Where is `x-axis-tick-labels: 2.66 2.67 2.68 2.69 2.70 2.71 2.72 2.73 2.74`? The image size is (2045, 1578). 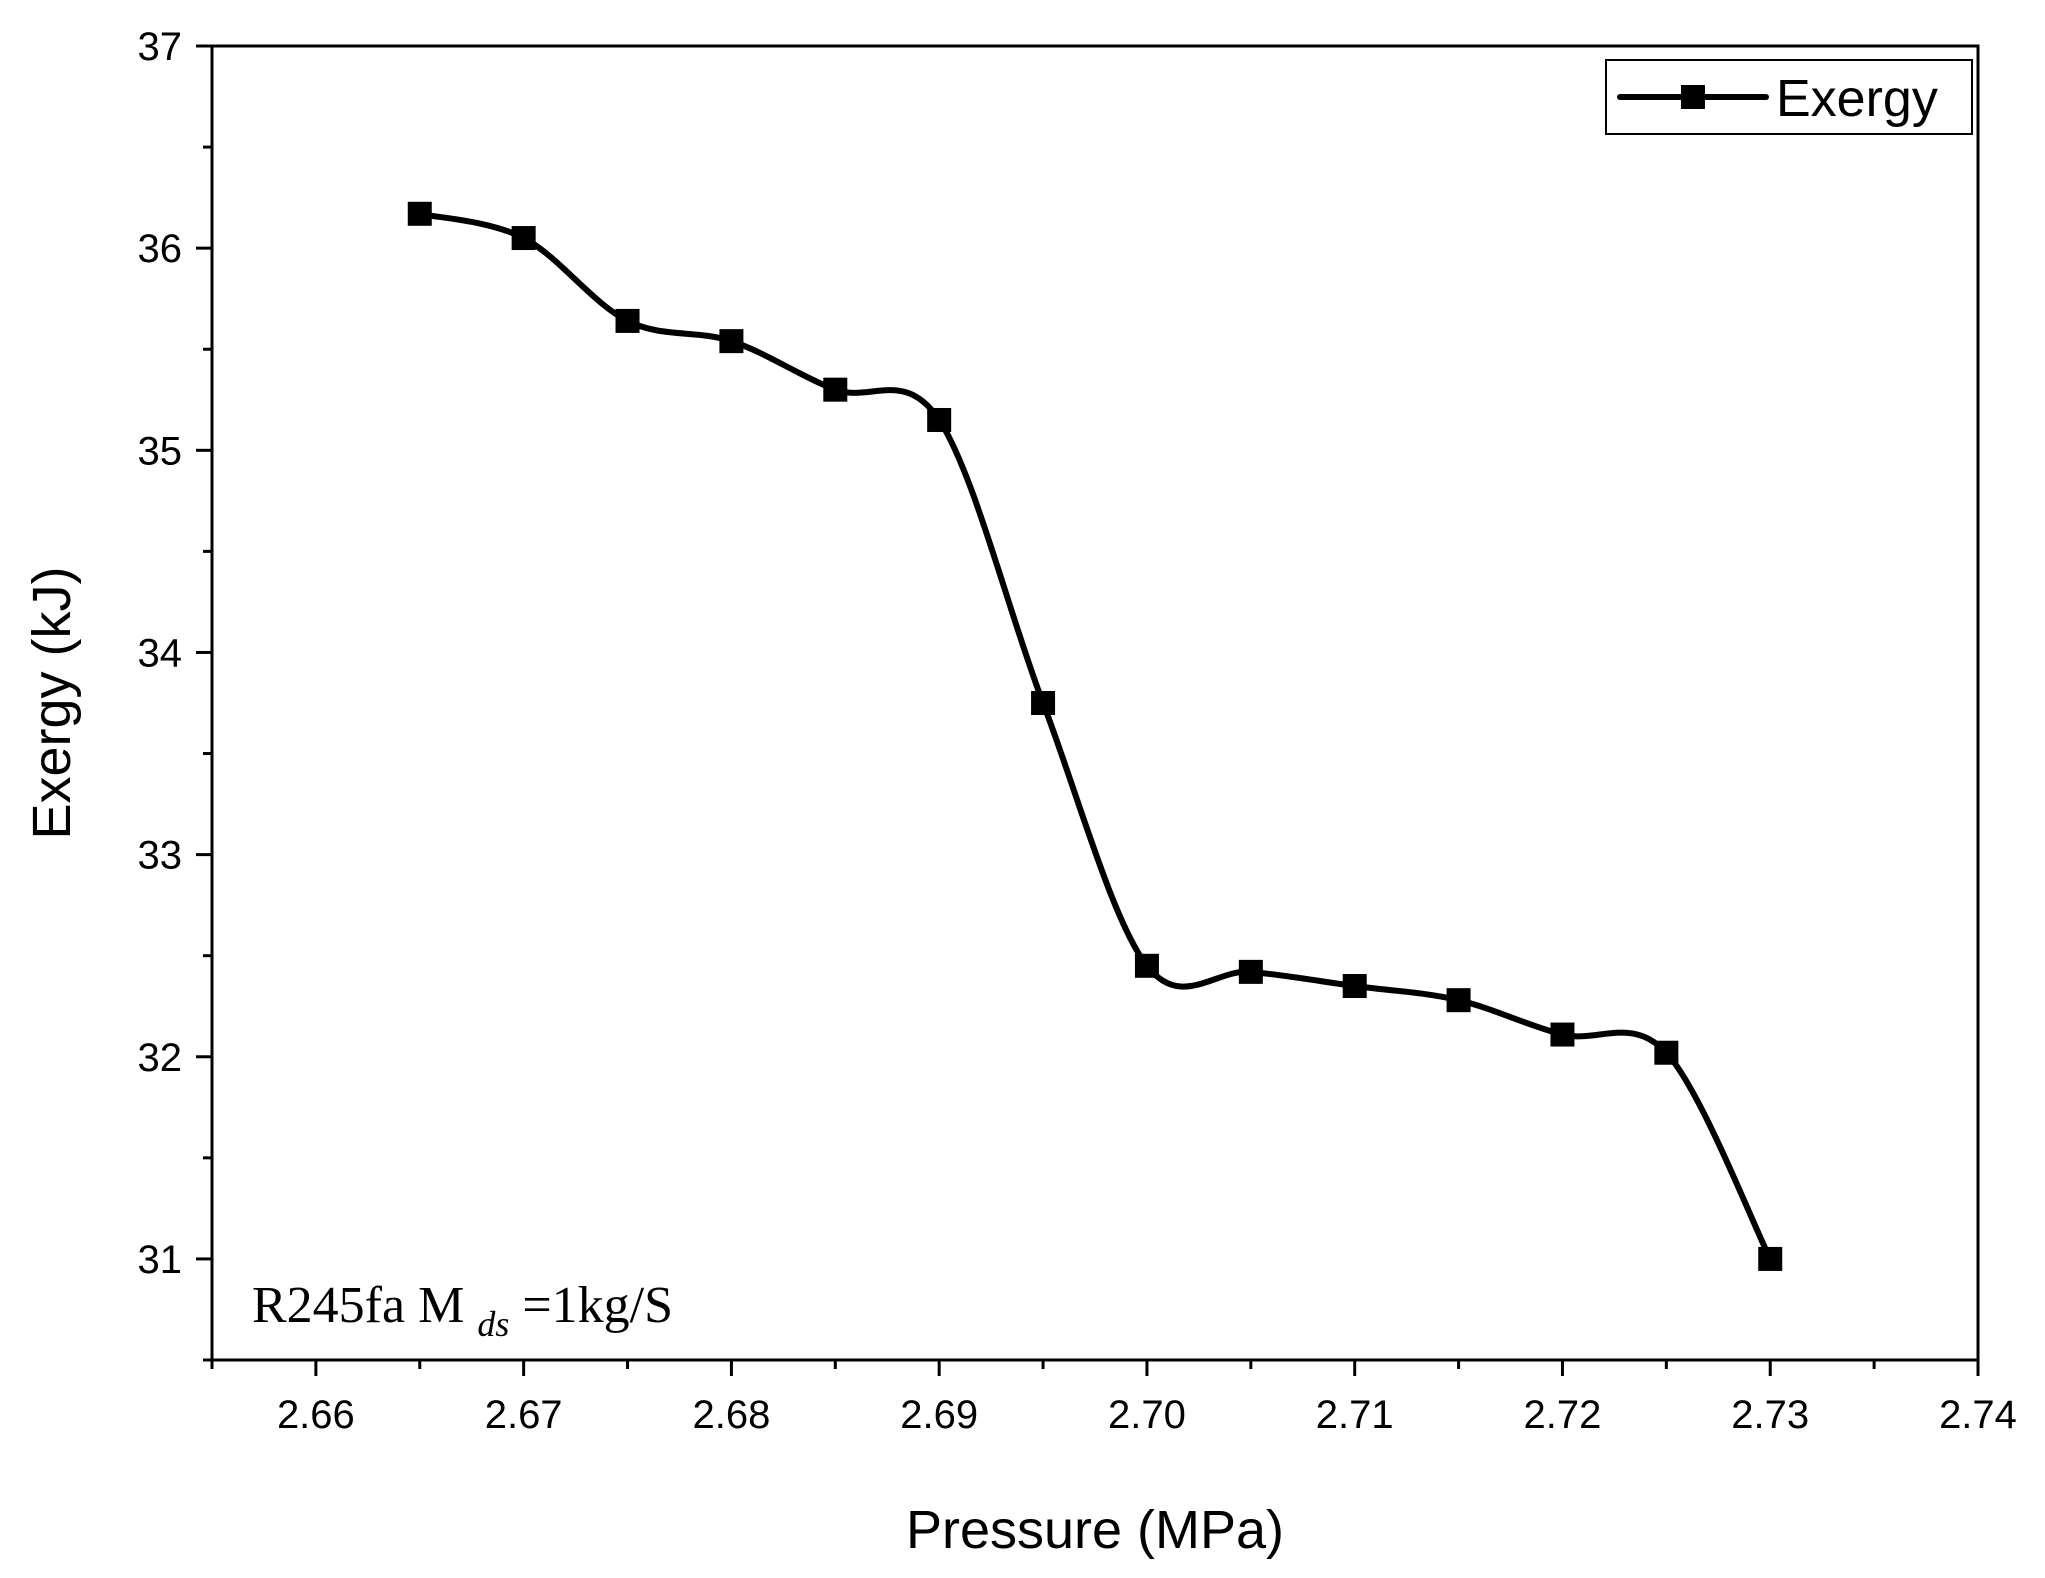
x-axis-tick-labels: 2.66 2.67 2.68 2.69 2.70 2.71 2.72 2.73 2.74 is located at coordinates (1147, 1415).